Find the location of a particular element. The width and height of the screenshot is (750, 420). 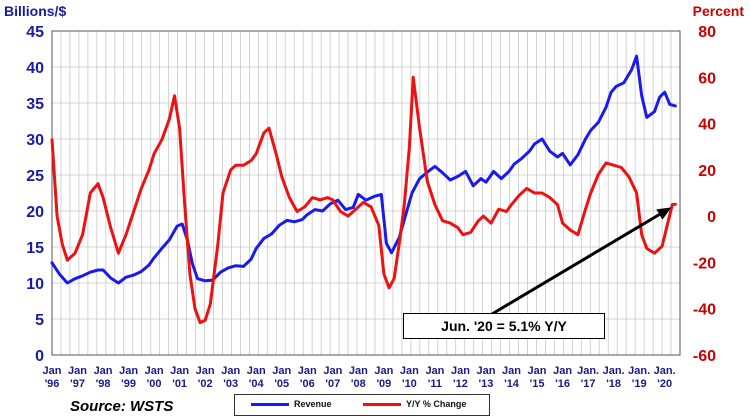

left-axis-label: Billions/$ is located at coordinates (35, 11).